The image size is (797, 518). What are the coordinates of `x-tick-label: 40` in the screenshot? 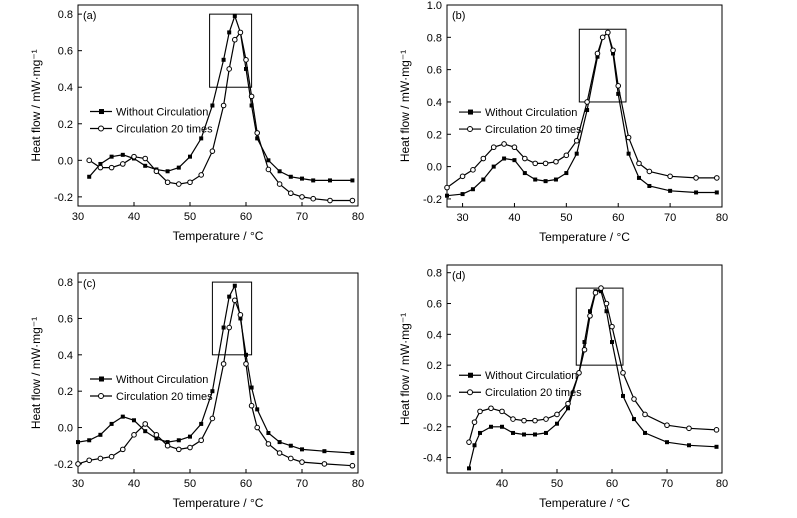 It's located at (502, 484).